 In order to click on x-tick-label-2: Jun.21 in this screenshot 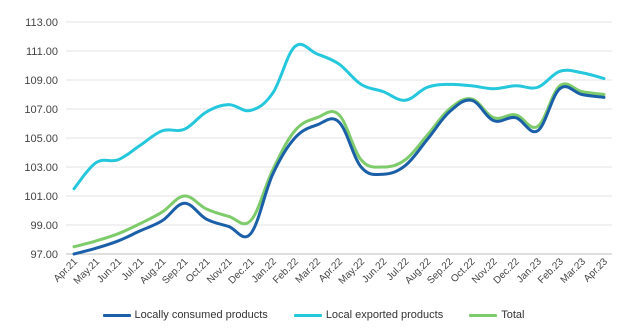, I will do `click(109, 270)`.